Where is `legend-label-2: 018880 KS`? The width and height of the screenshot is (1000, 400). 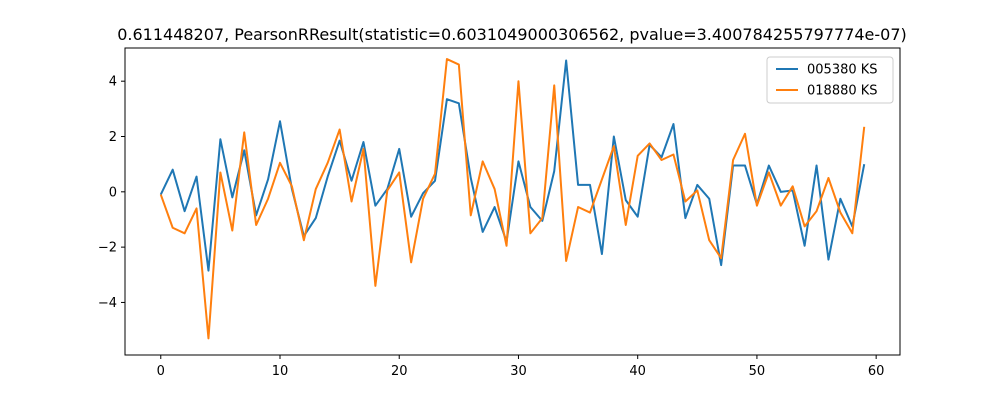
legend-label-2: 018880 KS is located at coordinates (842, 91).